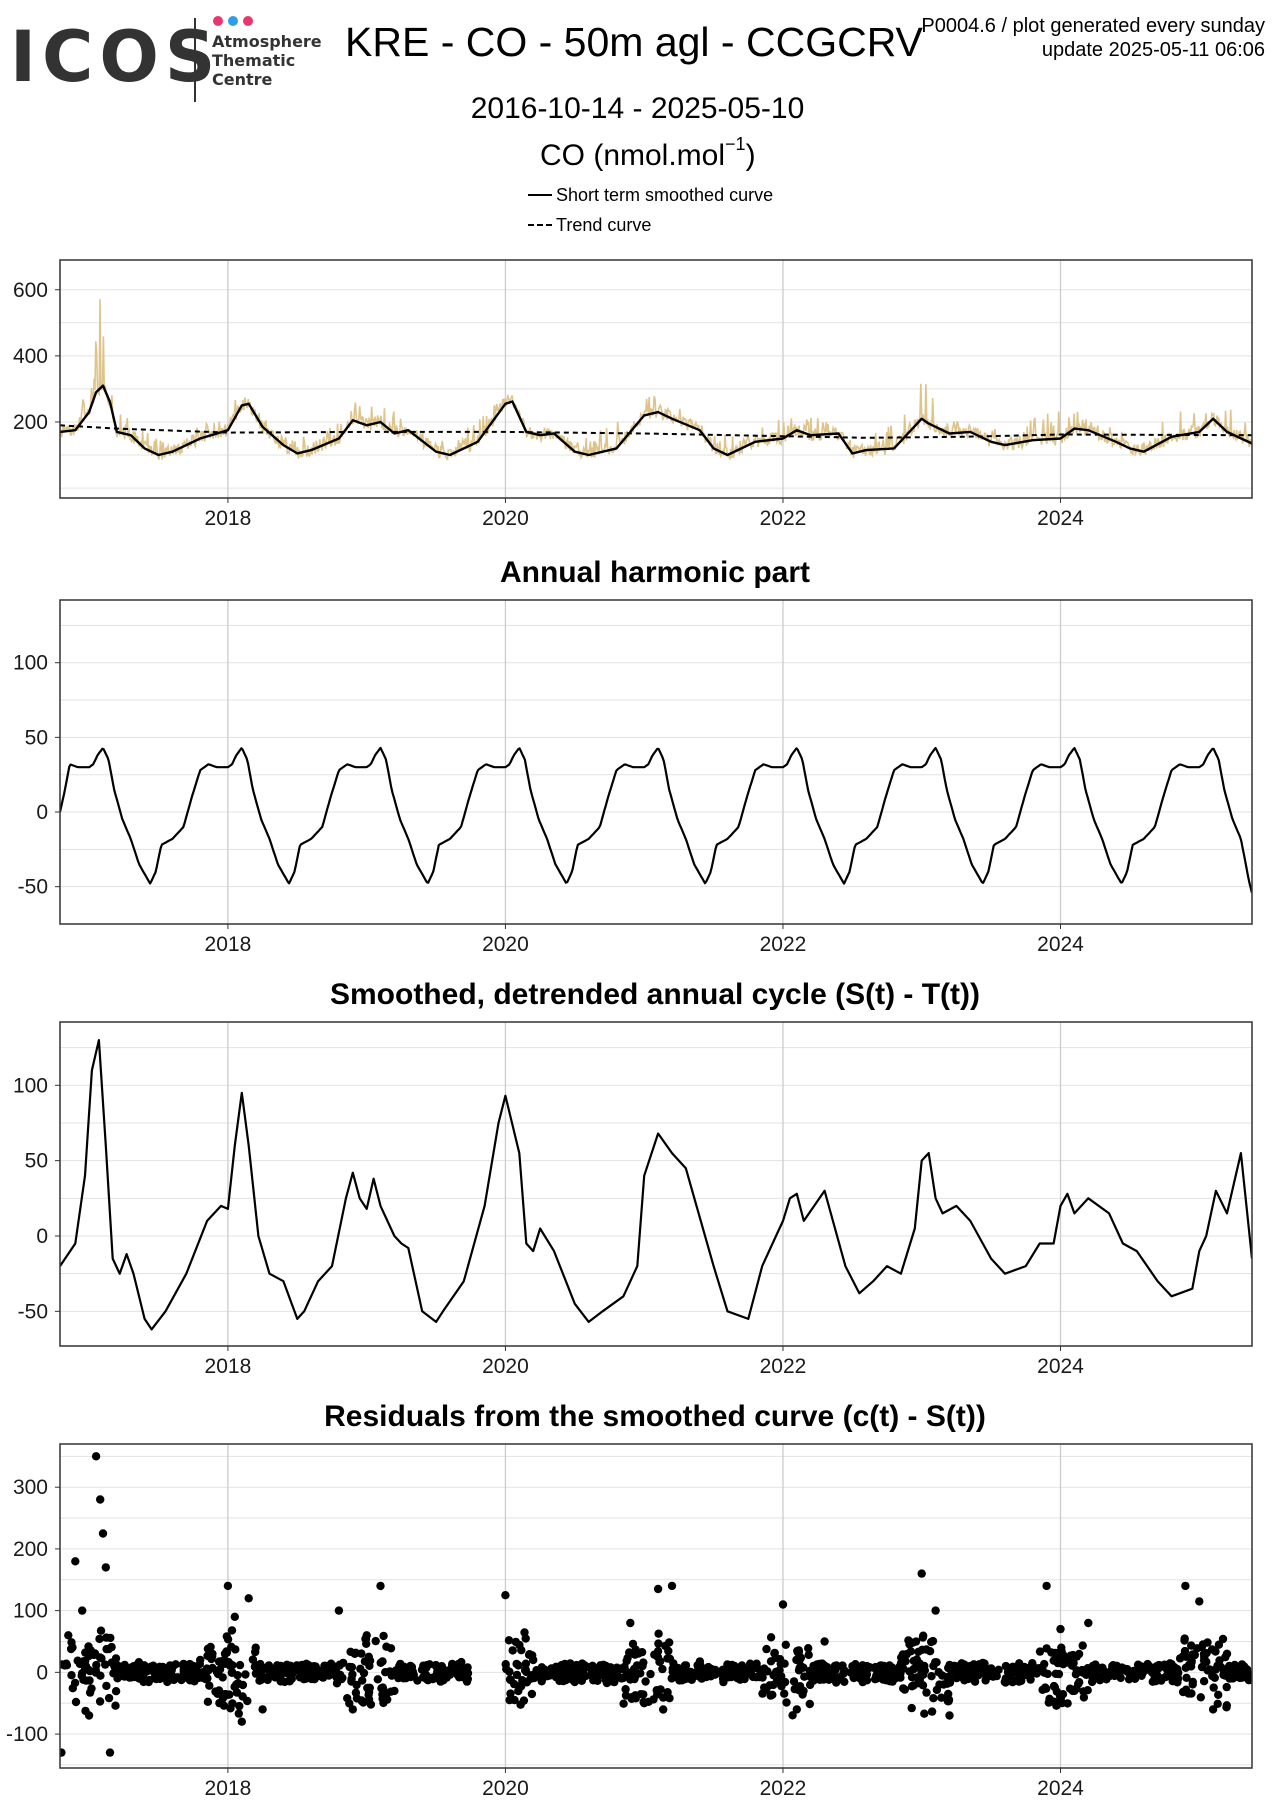 Image resolution: width=1275 pixels, height=1800 pixels. Describe the element at coordinates (36, 1161) in the screenshot. I see `y-tick-label: 50` at that location.